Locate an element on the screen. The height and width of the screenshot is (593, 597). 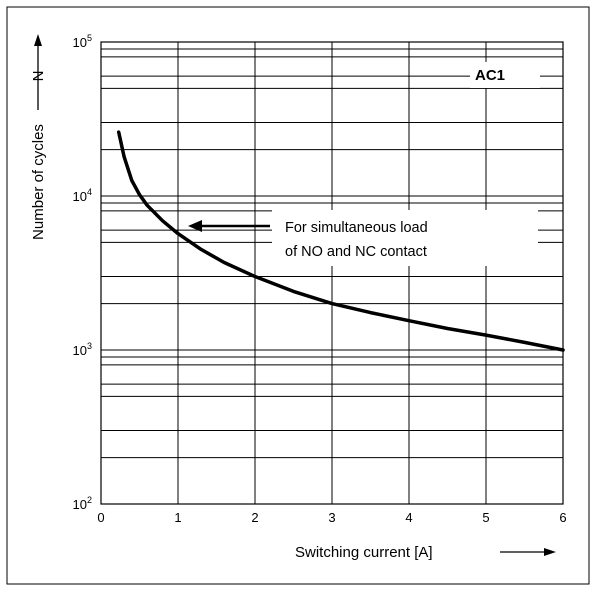
note-line-2: of NO and NC contact is located at coordinates (356, 252).